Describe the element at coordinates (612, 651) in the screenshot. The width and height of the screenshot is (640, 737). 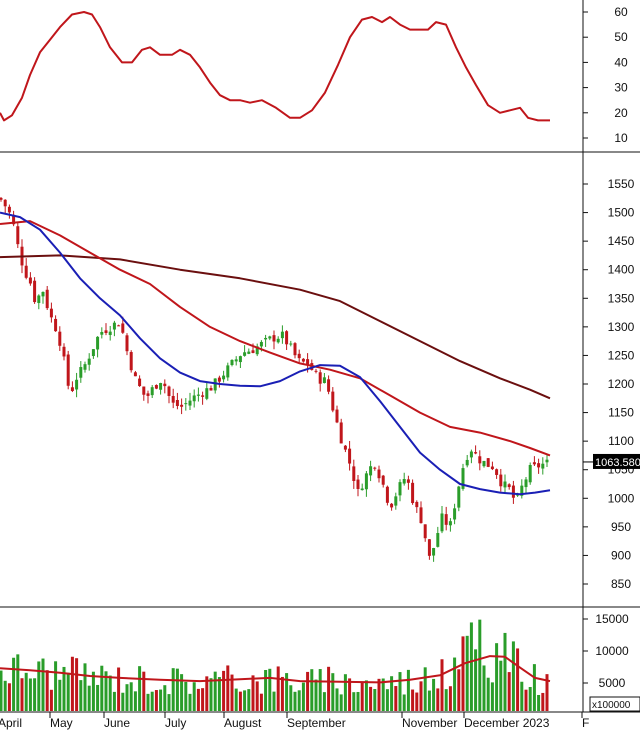
I see `volume-tick-label: 10000` at that location.